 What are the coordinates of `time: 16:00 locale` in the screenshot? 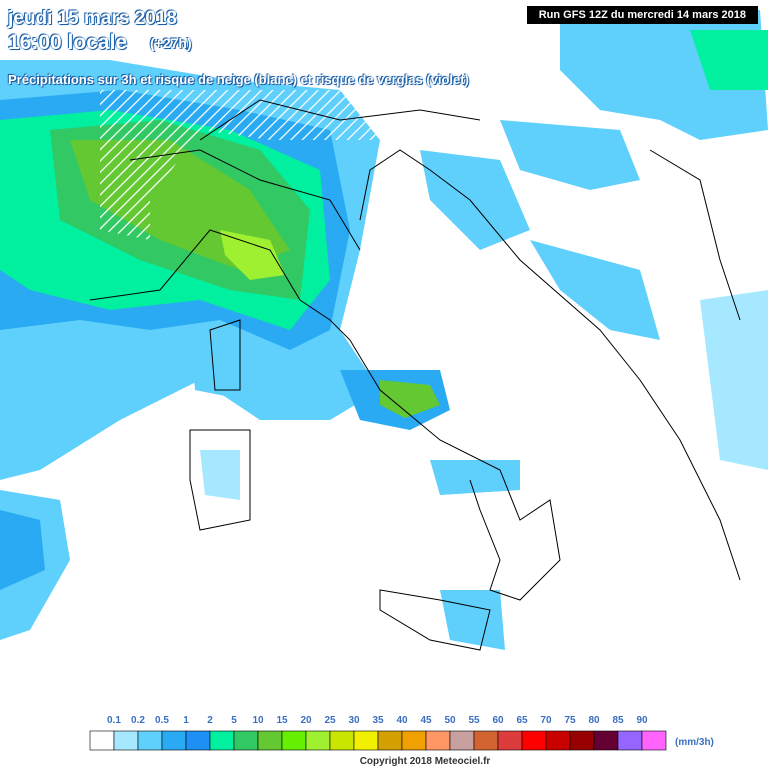 It's located at (68, 42).